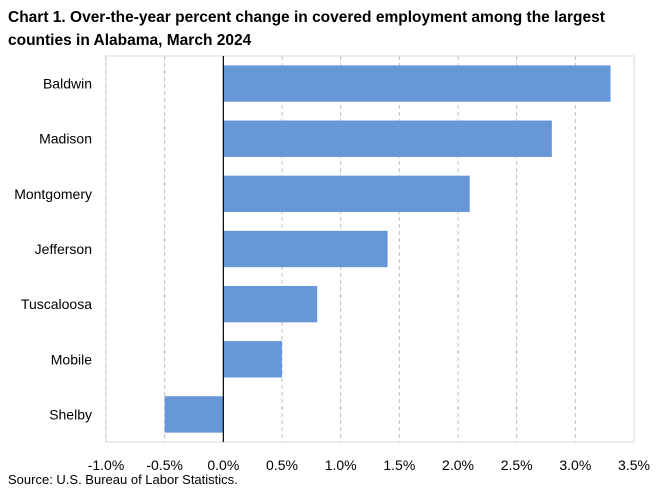 The height and width of the screenshot is (492, 660). I want to click on x-tick-label: -1.0%, so click(106, 465).